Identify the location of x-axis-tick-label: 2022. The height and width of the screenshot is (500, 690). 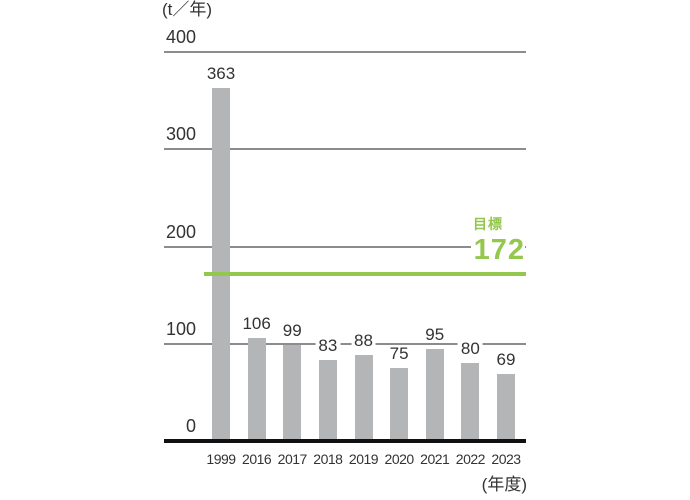
(470, 459).